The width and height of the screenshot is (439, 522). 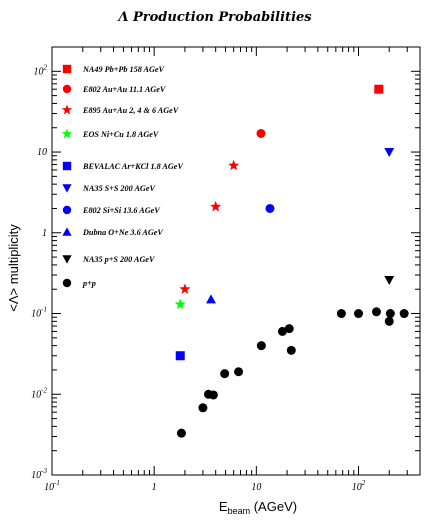 What do you see at coordinates (13, 268) in the screenshot?
I see `y-axis-label: <Λ> multiplicity` at bounding box center [13, 268].